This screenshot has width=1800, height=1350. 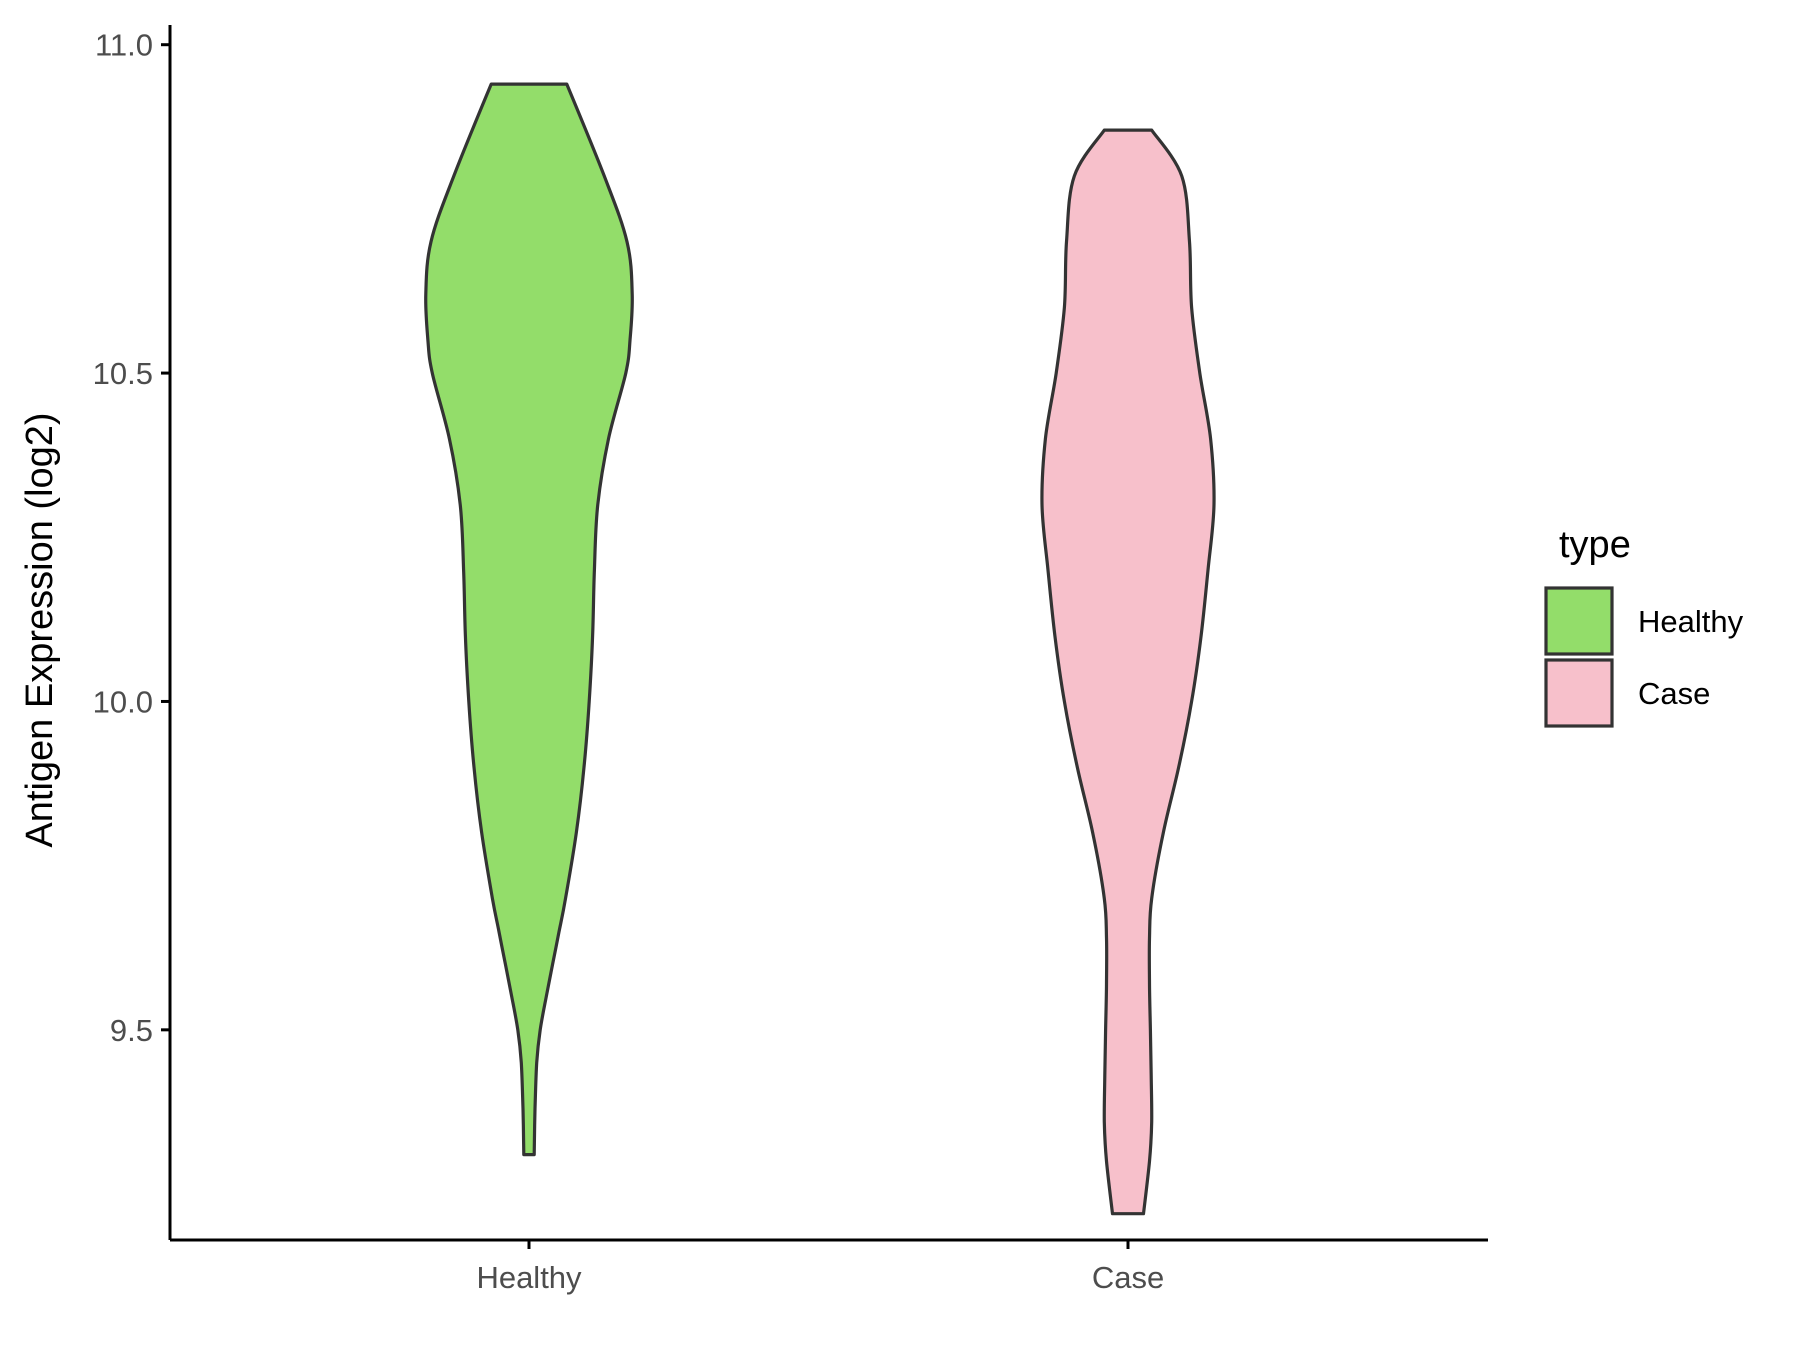 What do you see at coordinates (131, 538) in the screenshot?
I see `y-ticks: 9.5 10.0 10.5 11.0` at bounding box center [131, 538].